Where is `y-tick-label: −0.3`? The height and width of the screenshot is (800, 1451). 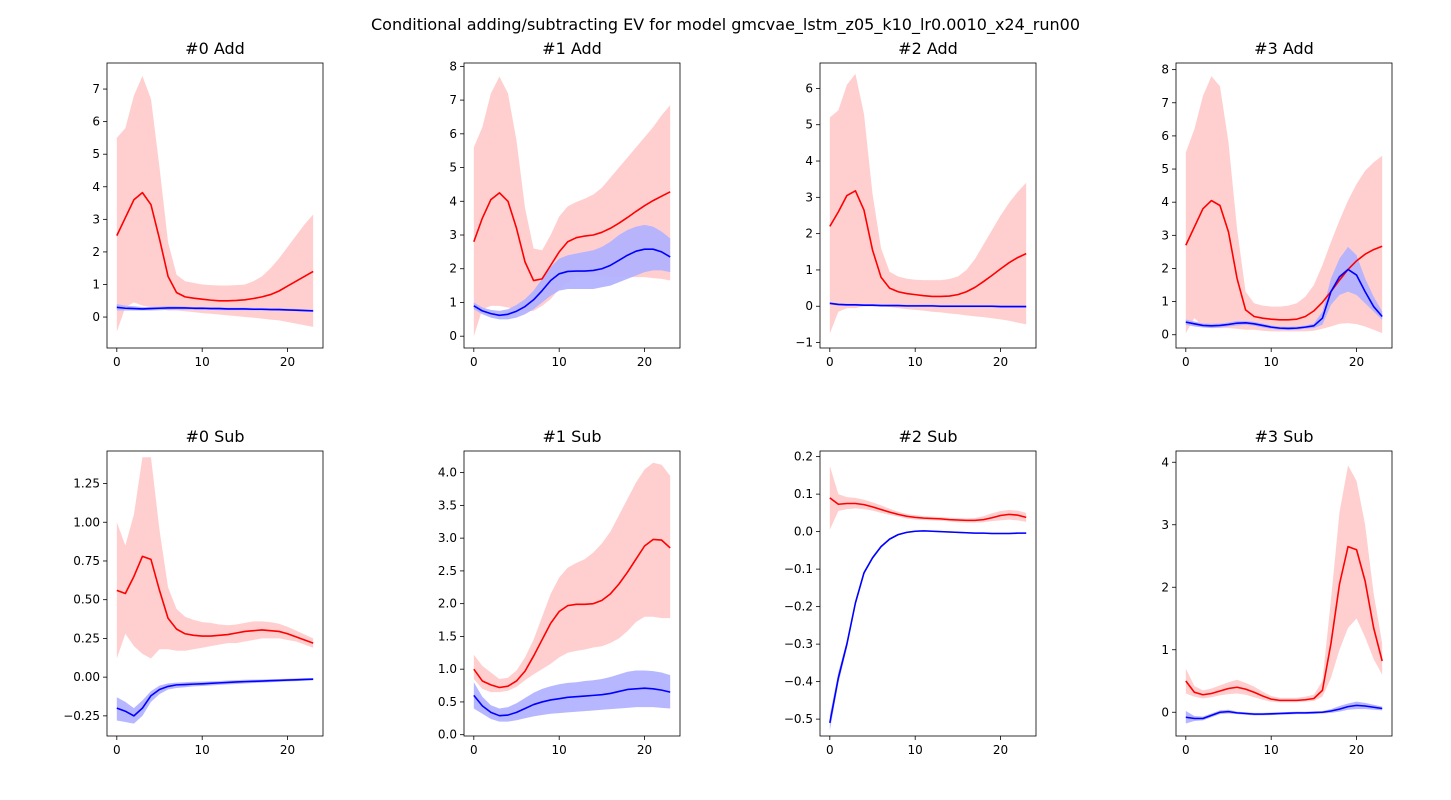 y-tick-label: −0.3 is located at coordinates (798, 644).